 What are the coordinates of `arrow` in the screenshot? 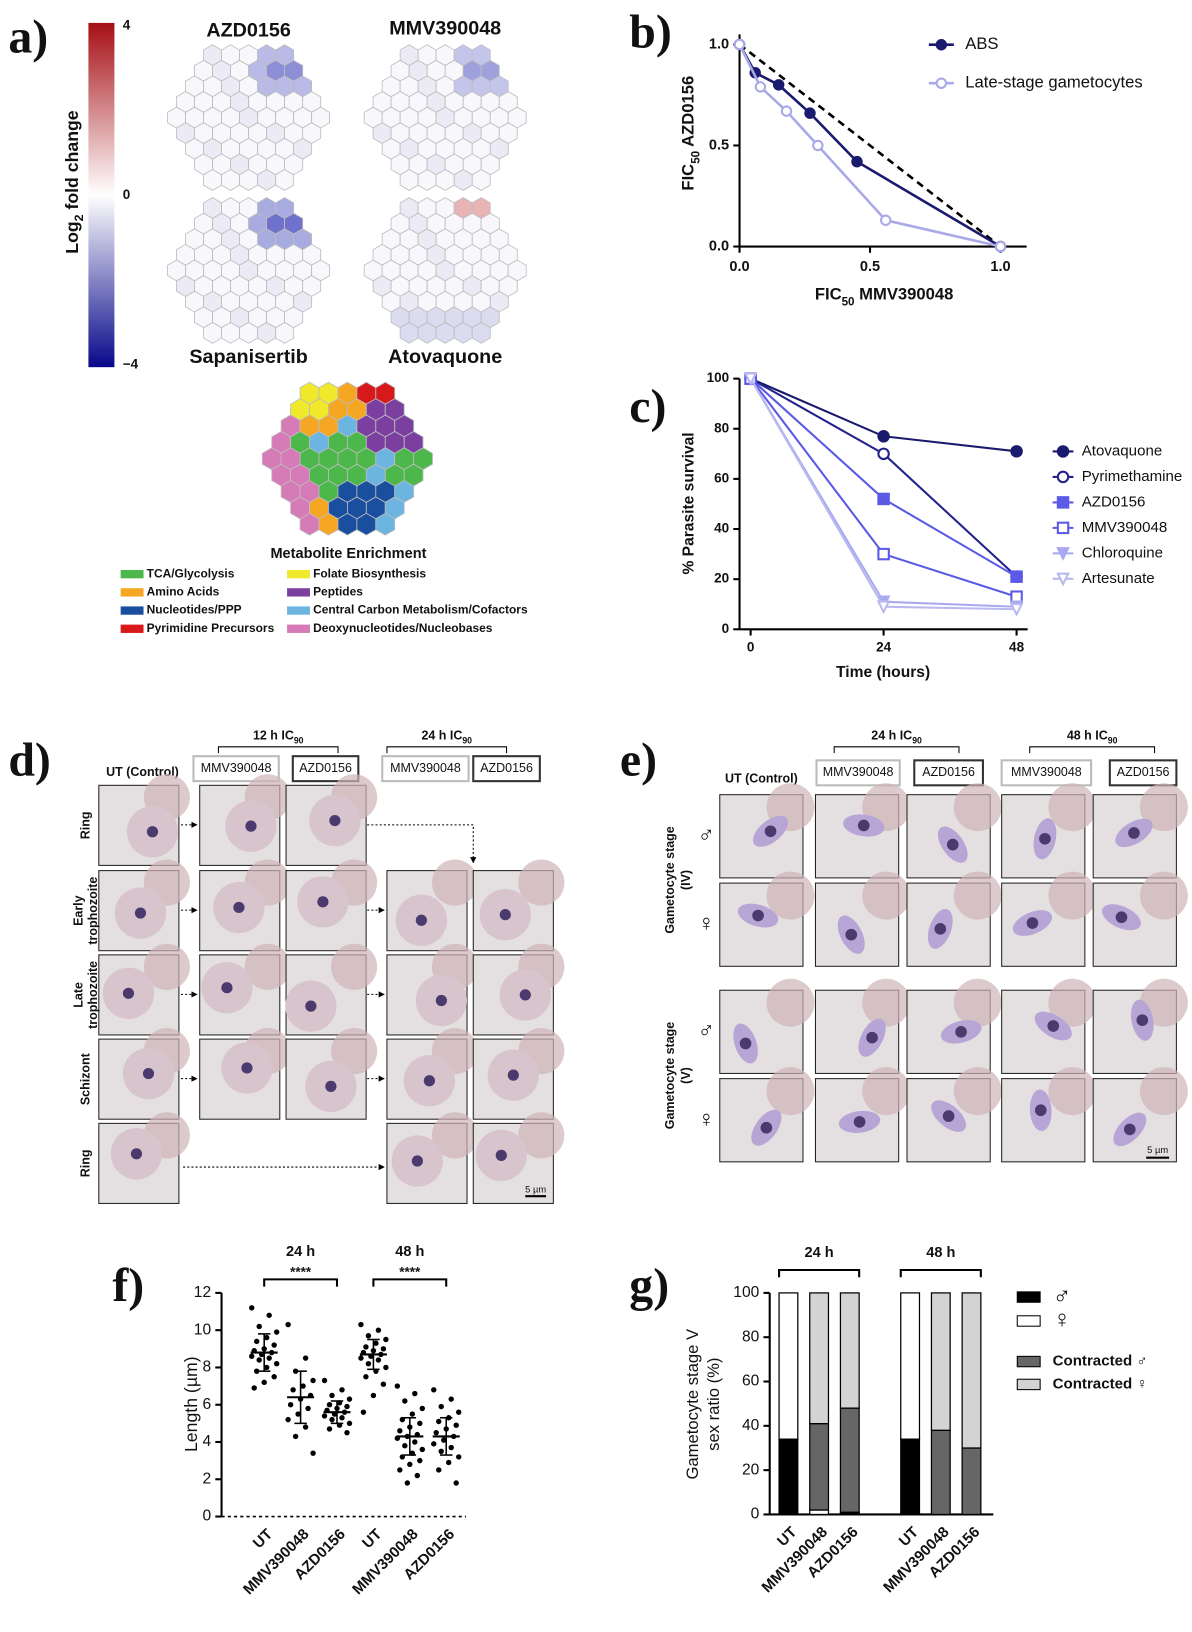 It's located at (422, 844).